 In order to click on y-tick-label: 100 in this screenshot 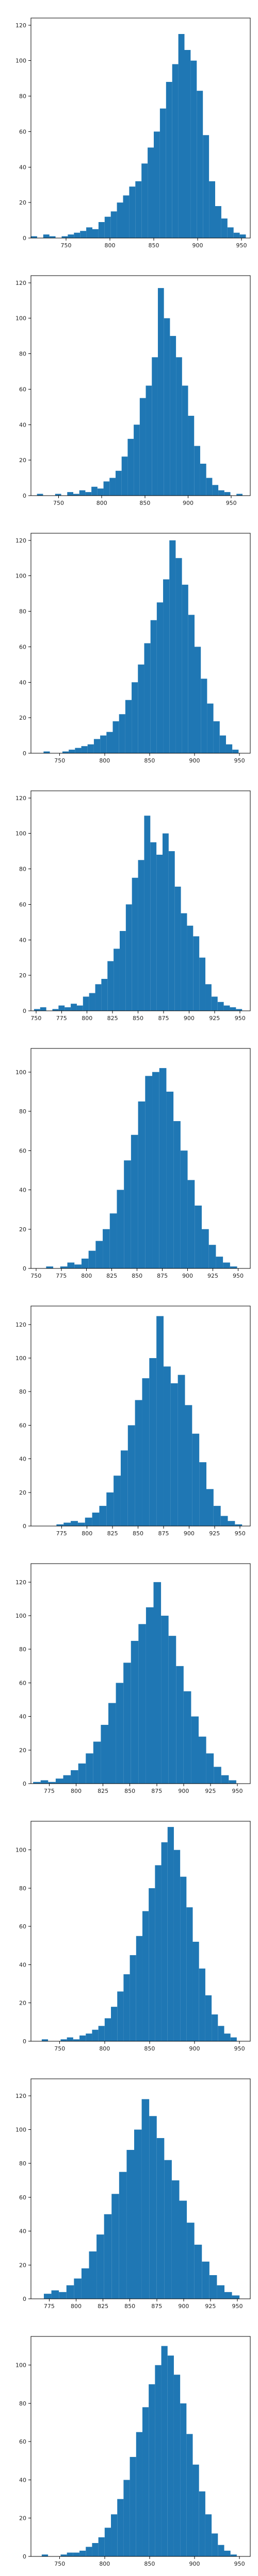, I will do `click(20, 61)`.